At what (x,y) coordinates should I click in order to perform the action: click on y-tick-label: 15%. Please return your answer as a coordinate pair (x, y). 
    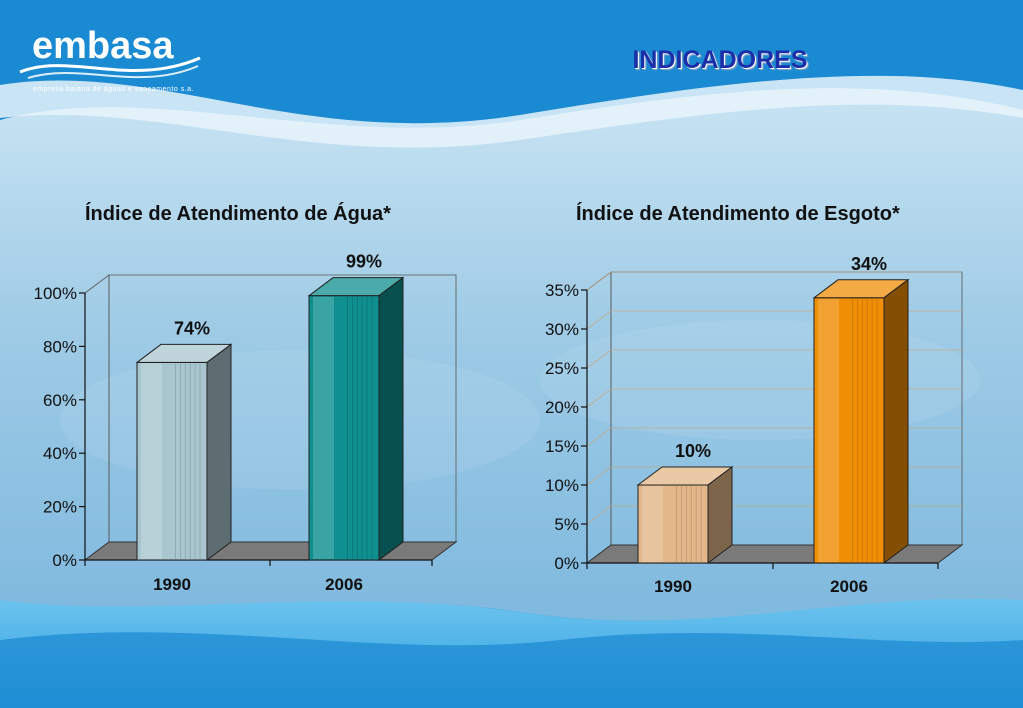
    Looking at the image, I should click on (562, 446).